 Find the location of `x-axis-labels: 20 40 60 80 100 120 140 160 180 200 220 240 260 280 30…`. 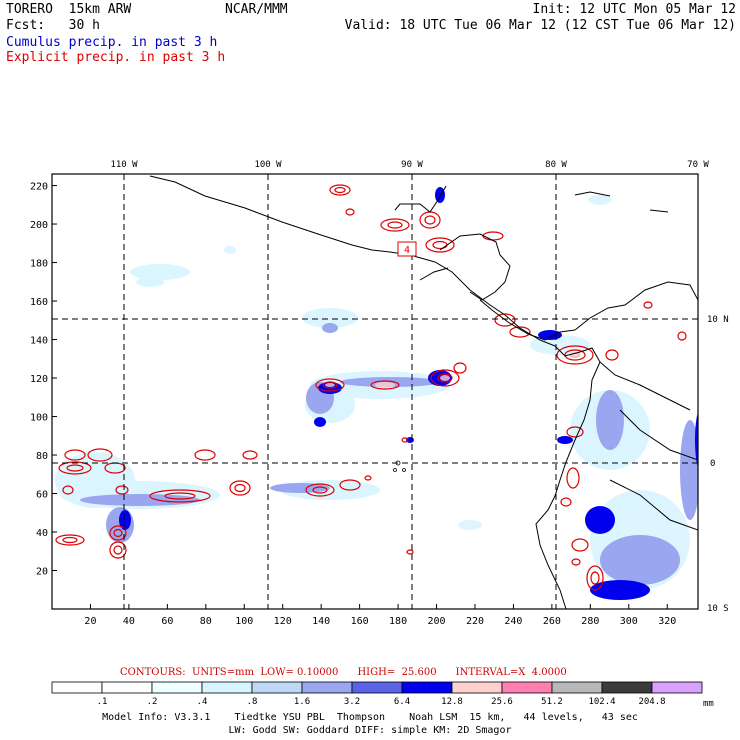

x-axis-labels: 20 40 60 80 100 120 140 160 180 200 220 240 260 280 30… is located at coordinates (380, 621).